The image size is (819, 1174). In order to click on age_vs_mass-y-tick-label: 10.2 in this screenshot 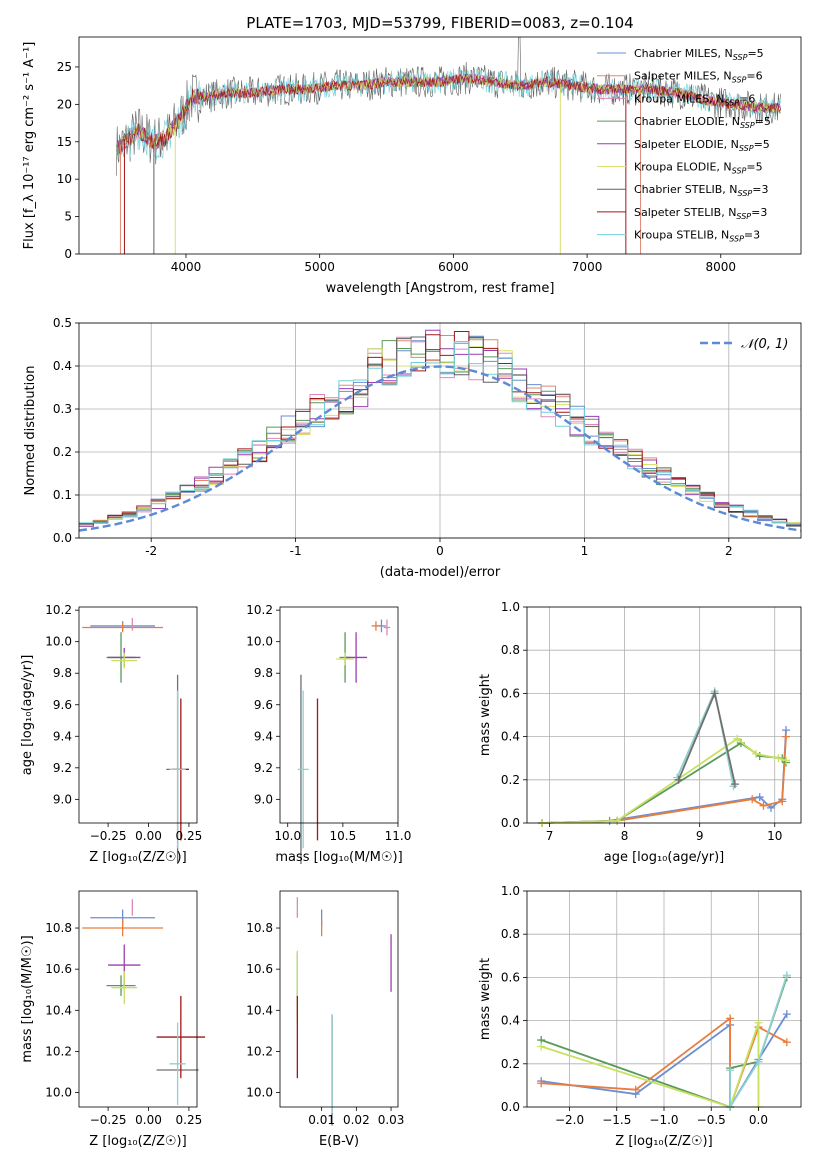, I will do `click(259, 610)`.